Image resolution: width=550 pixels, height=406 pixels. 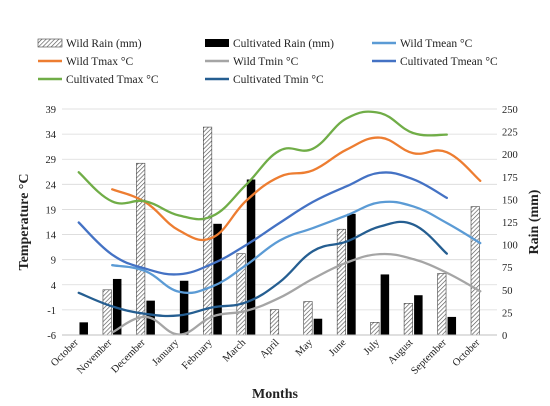 I want to click on y2-tick-label: 25, so click(x=507, y=313).